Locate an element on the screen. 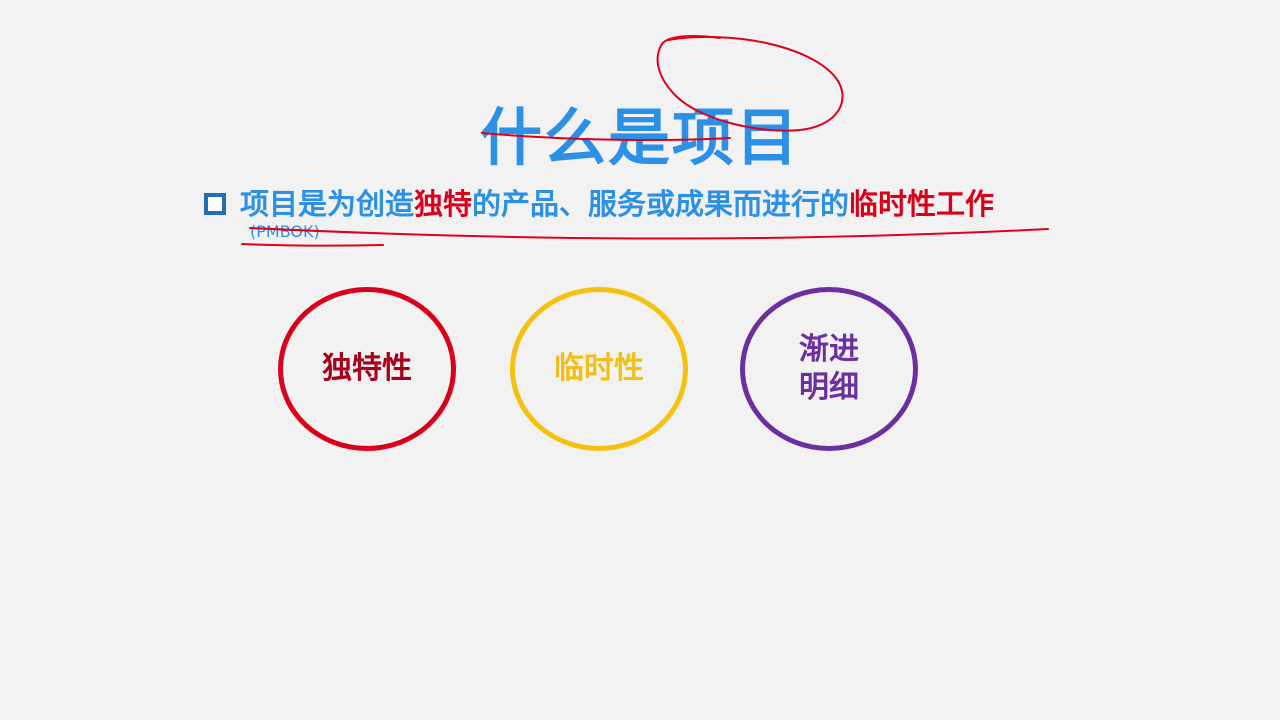 The height and width of the screenshot is (720, 1280). definition-highlight-temporary: 临时性工作 is located at coordinates (922, 204).